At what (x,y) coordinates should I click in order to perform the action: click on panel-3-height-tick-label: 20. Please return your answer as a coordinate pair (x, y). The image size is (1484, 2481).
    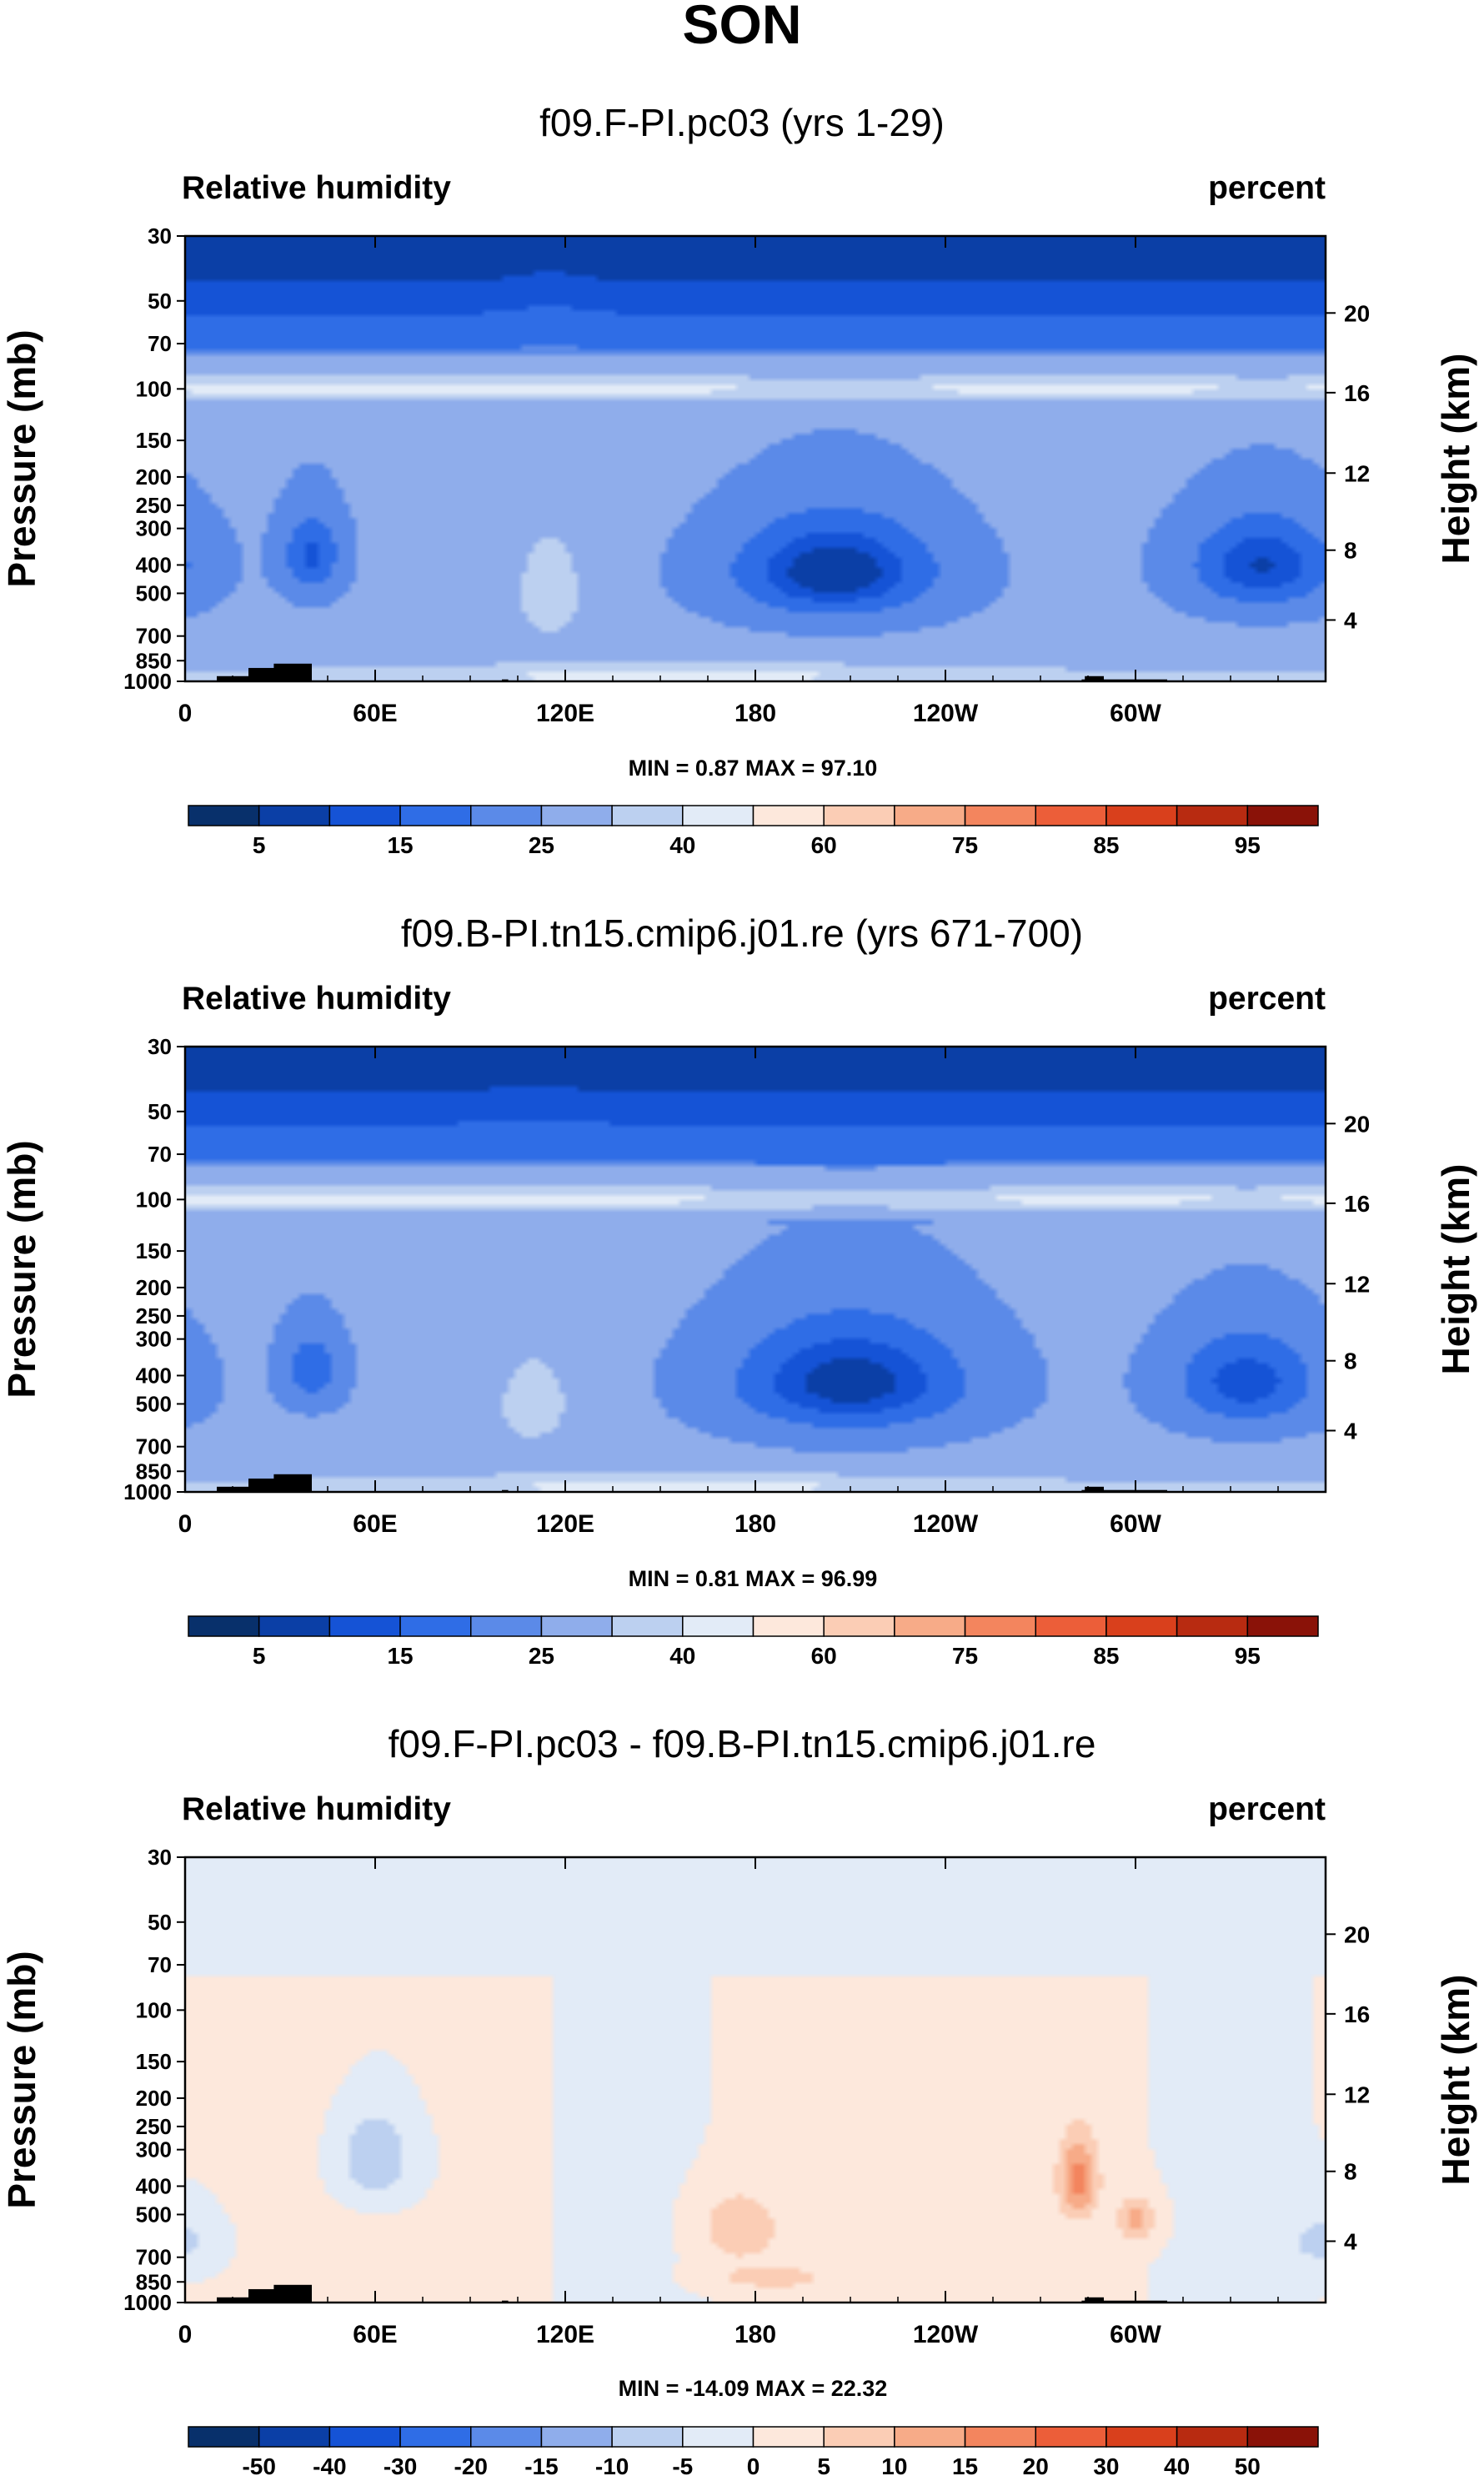
    Looking at the image, I should click on (1357, 1934).